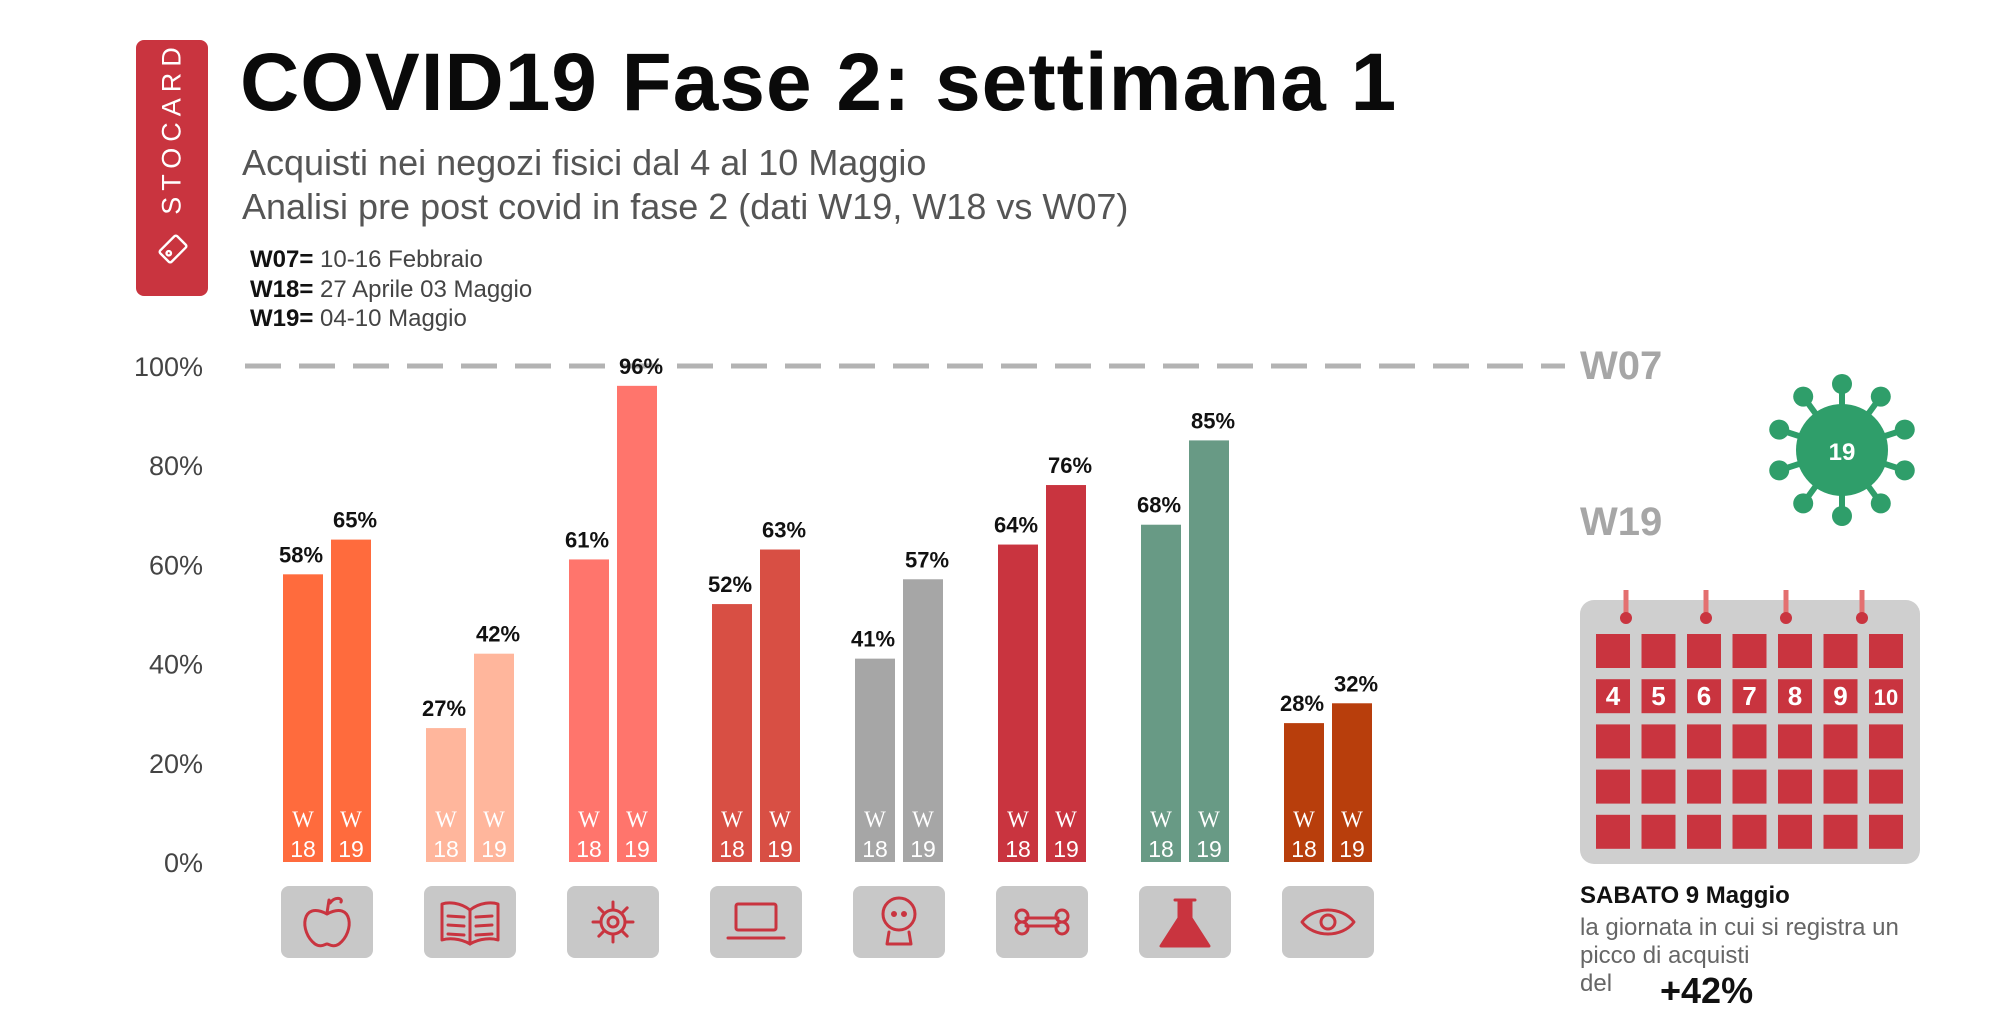 The width and height of the screenshot is (2000, 1012). What do you see at coordinates (641, 366) in the screenshot?
I see `data-label: 96%` at bounding box center [641, 366].